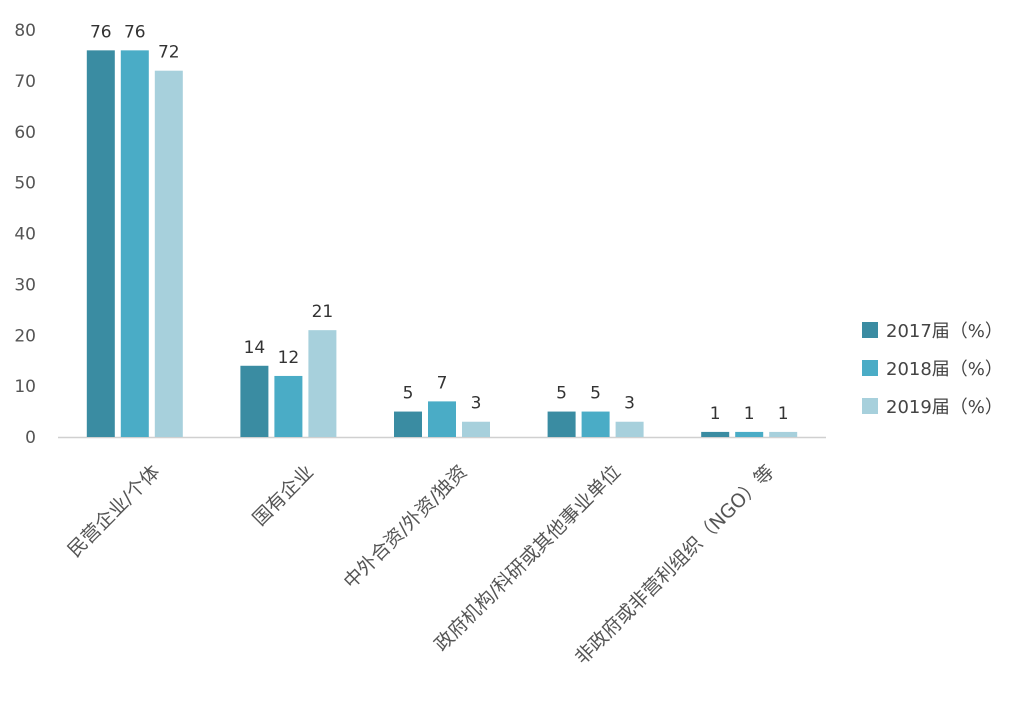 This screenshot has width=1014, height=708. Describe the element at coordinates (283, 495) in the screenshot. I see `x-category-label: 国有企业` at that location.